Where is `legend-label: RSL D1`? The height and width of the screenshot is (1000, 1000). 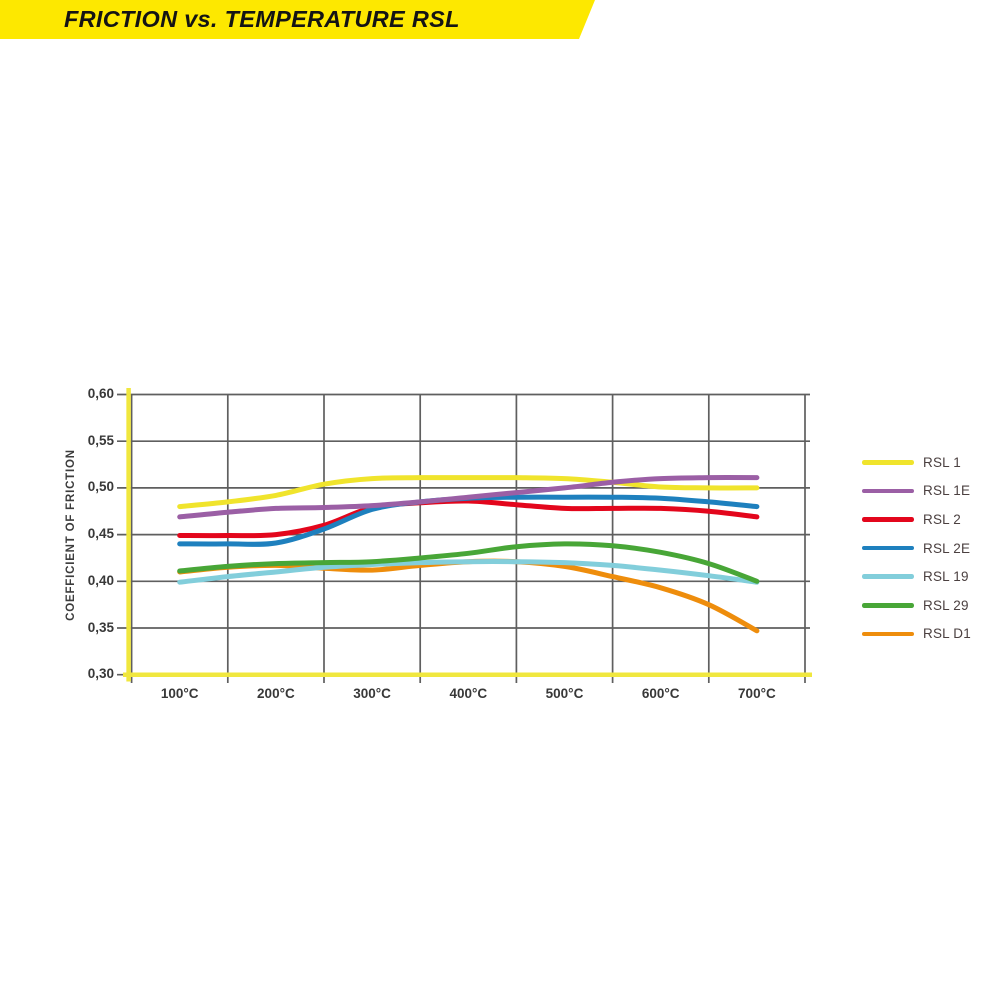
legend-label: RSL D1 is located at coordinates (947, 634).